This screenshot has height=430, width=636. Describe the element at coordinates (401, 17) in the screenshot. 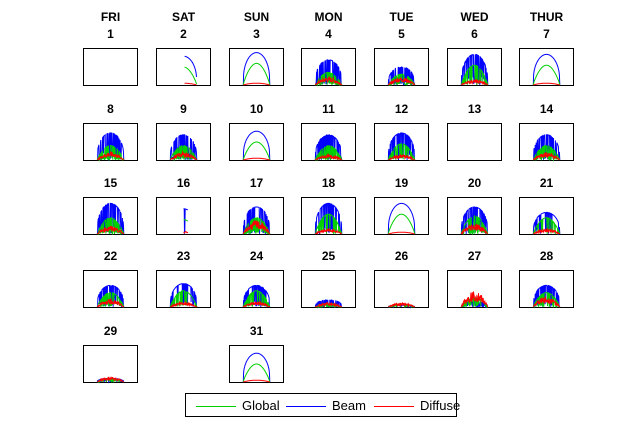

I see `weekday-header: TUE` at that location.